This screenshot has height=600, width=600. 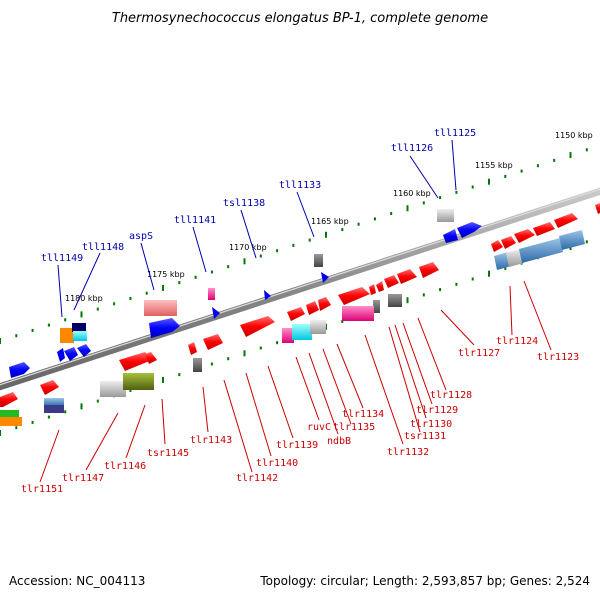 I want to click on gene-label: tlr1147, so click(x=83, y=478).